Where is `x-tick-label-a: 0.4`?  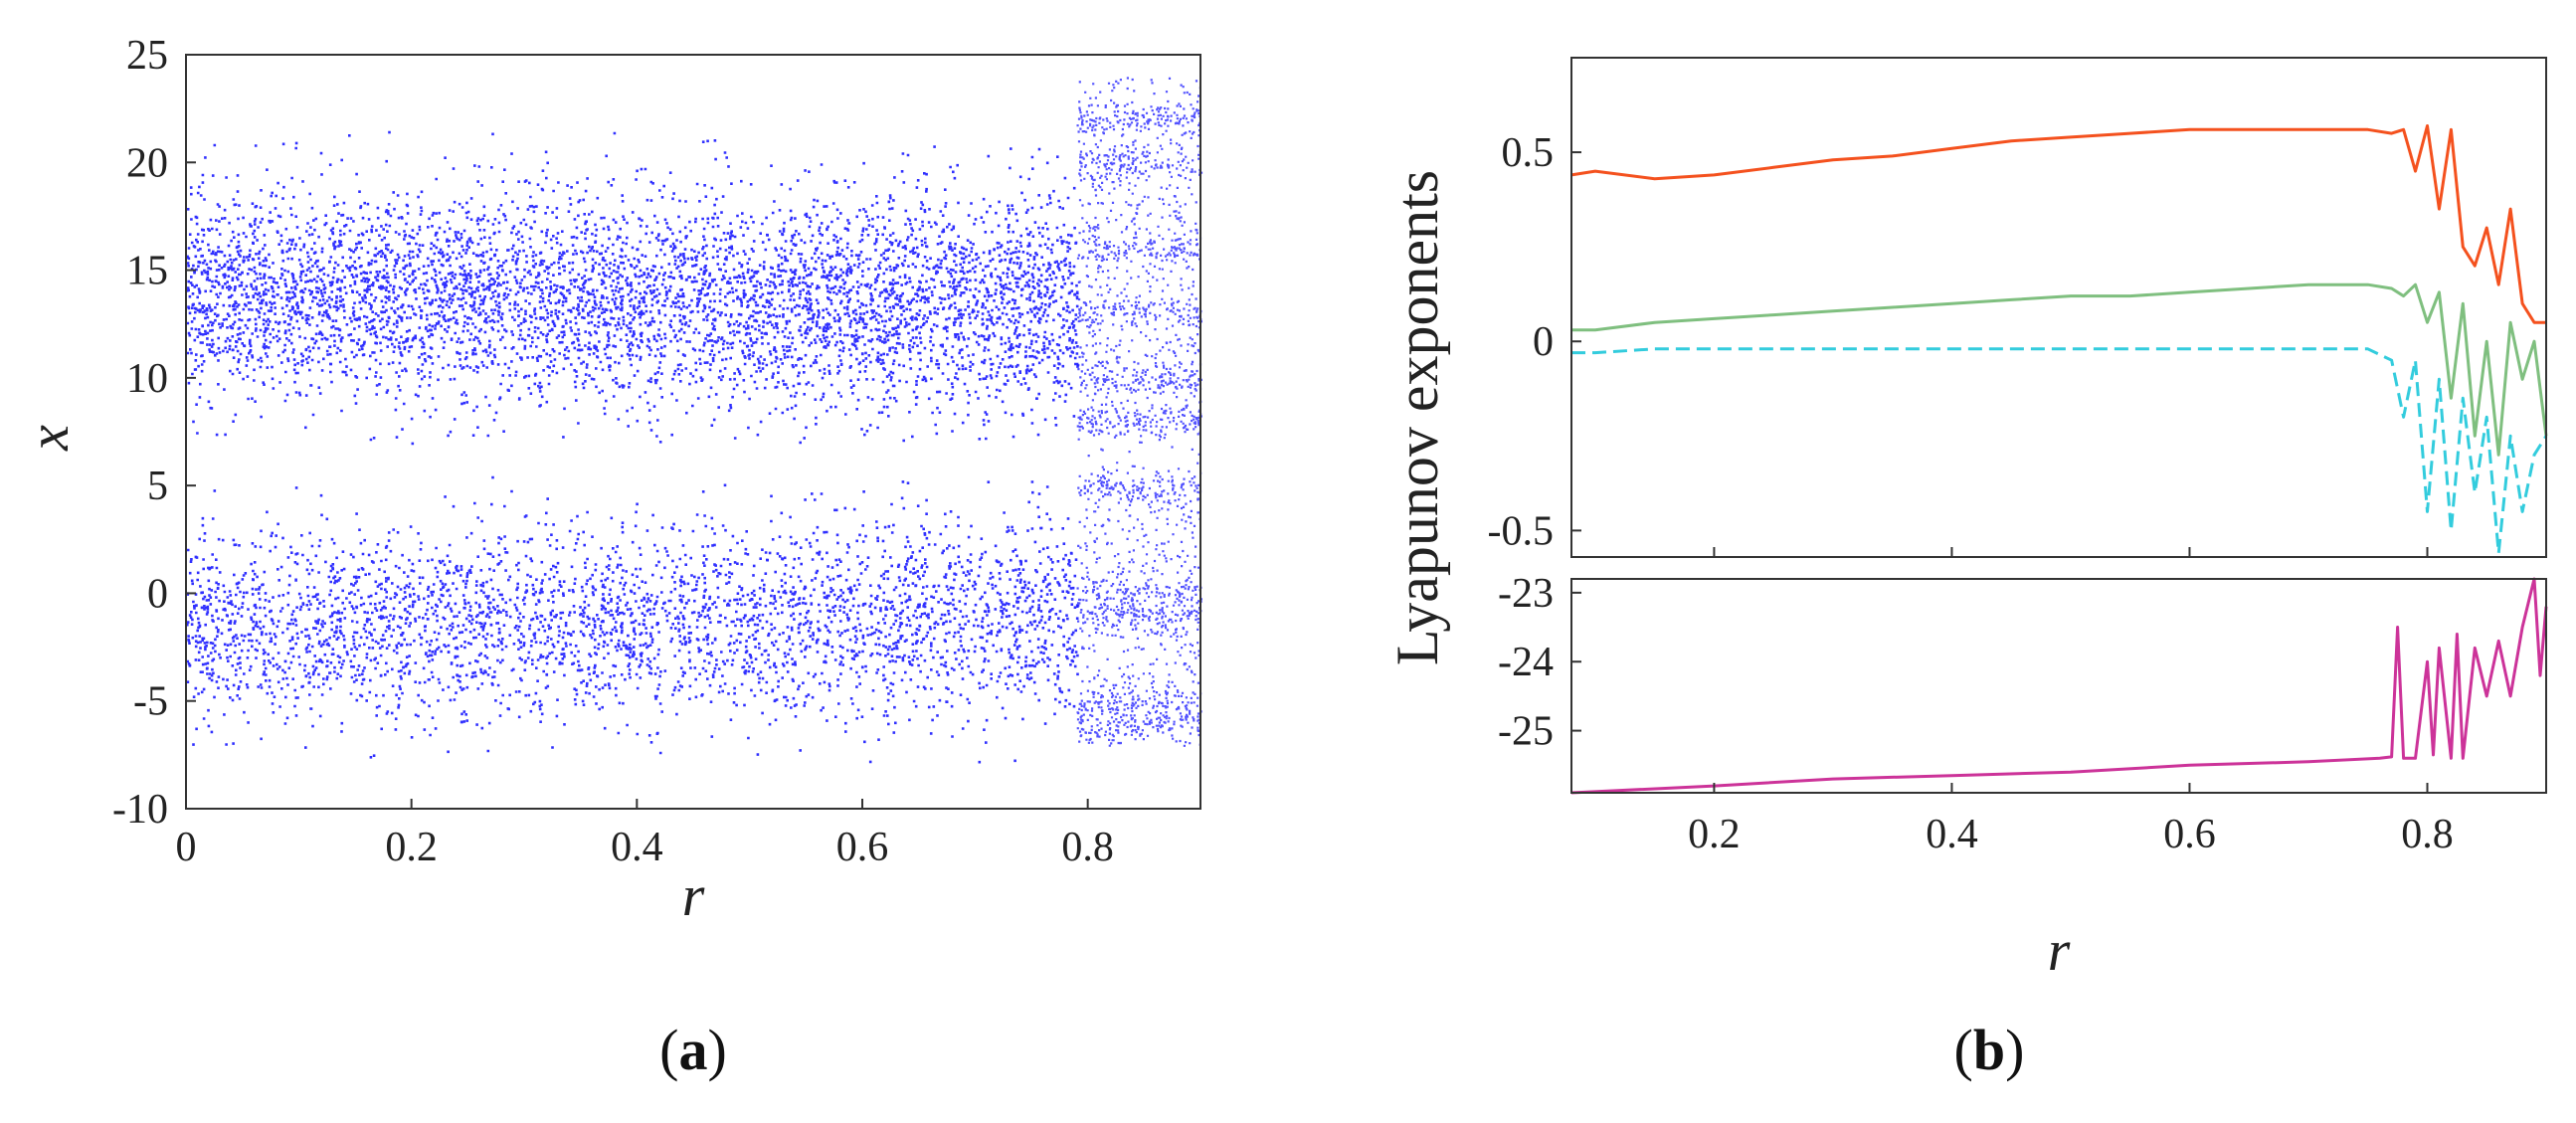
x-tick-label-a: 0.4 is located at coordinates (637, 848).